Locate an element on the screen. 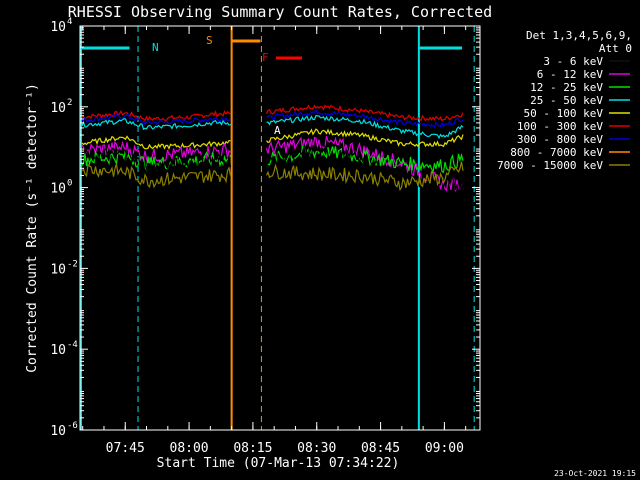 The width and height of the screenshot is (640, 480). x-tick-label: 08:45 is located at coordinates (380, 448).